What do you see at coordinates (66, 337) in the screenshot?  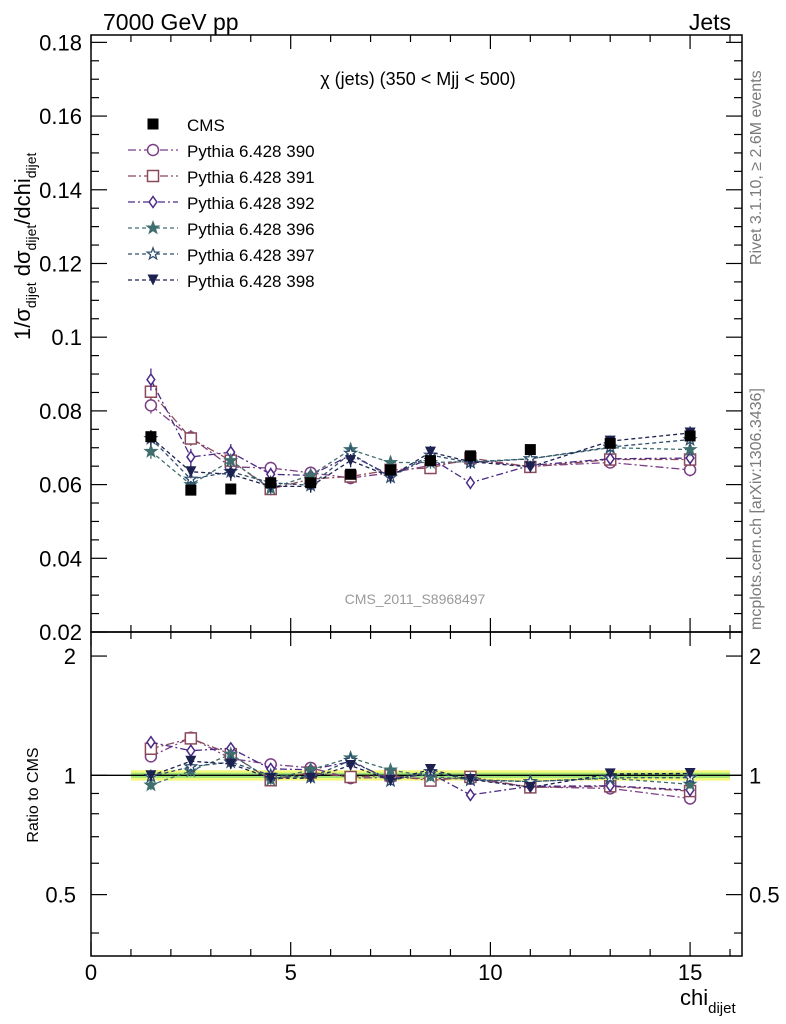 I see `y-tick-label: 0.1` at bounding box center [66, 337].